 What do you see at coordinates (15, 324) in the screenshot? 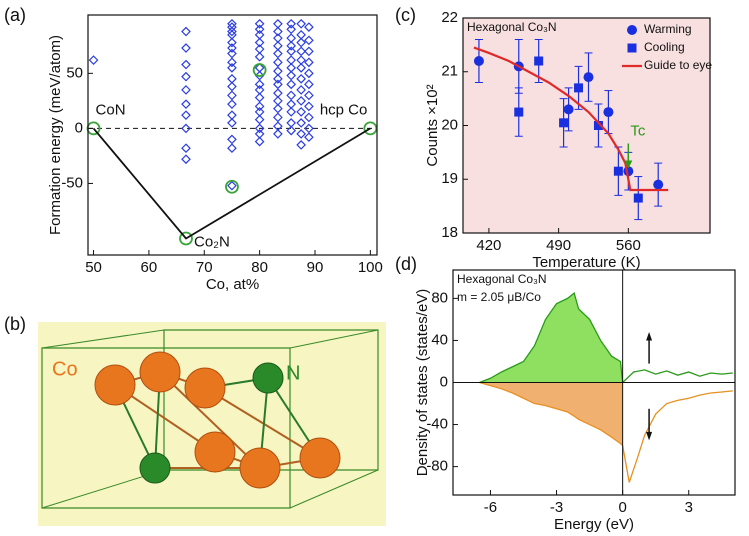
I see `panel-label: (b)` at bounding box center [15, 324].